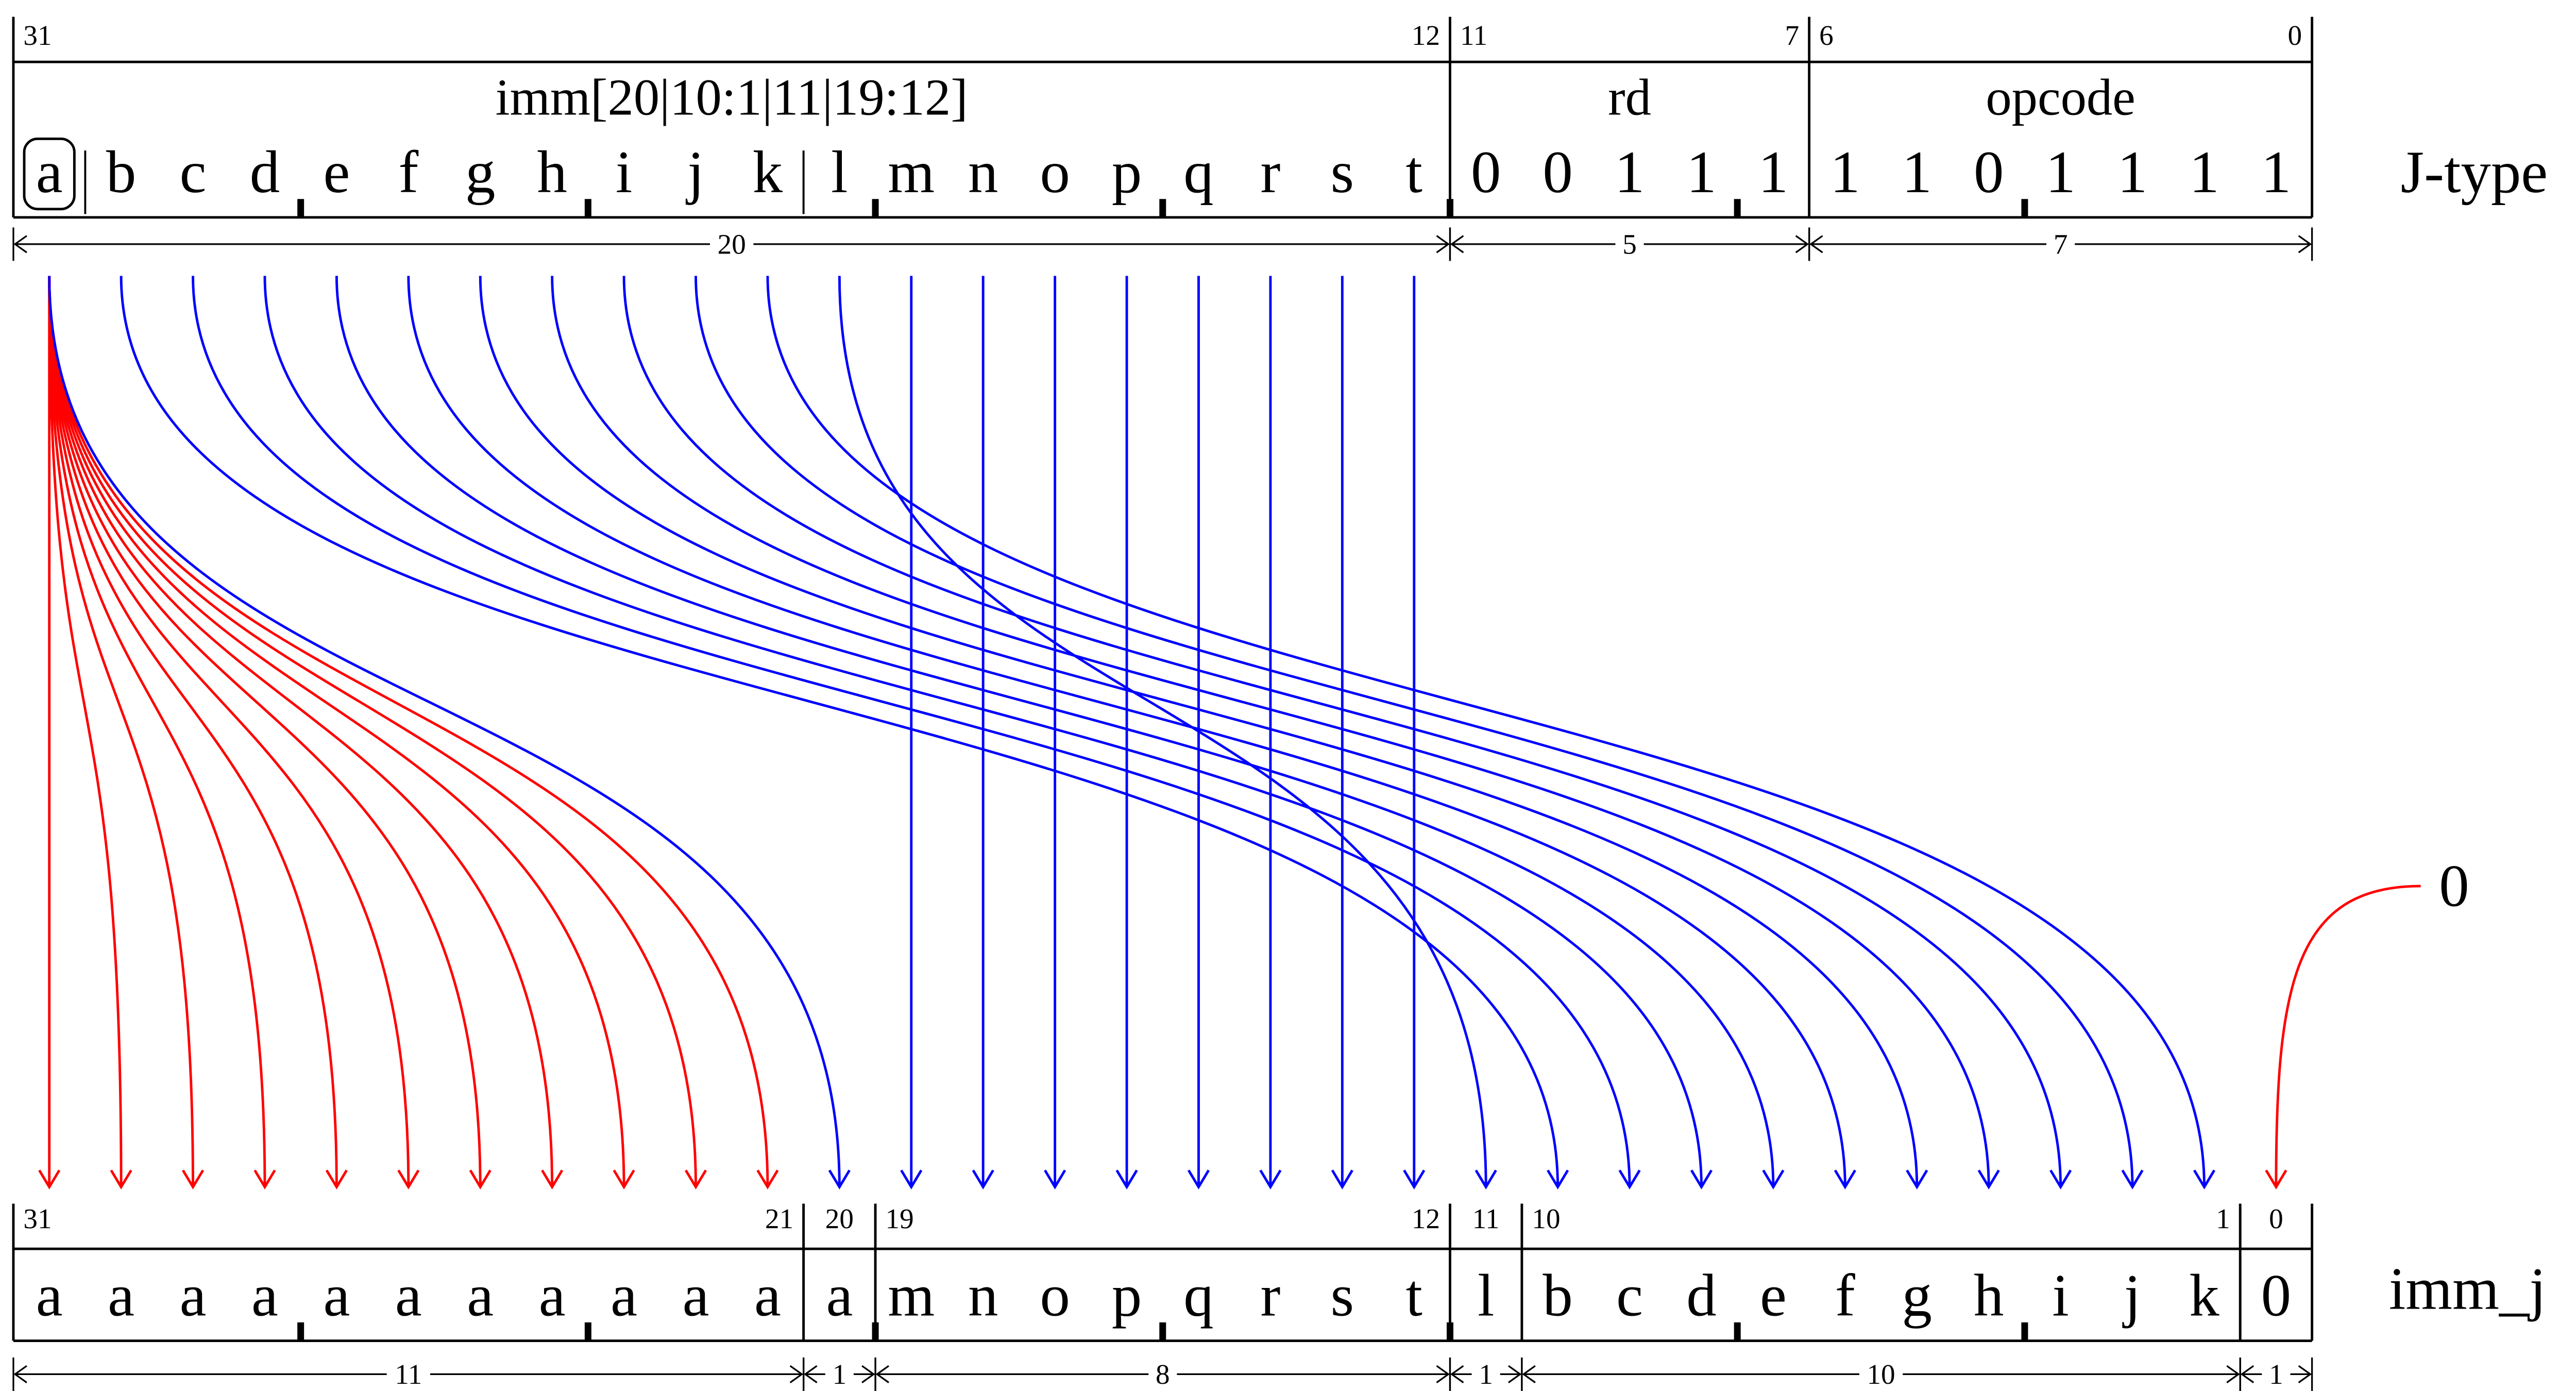 This screenshot has width=2576, height=1391. Describe the element at coordinates (839, 1218) in the screenshot. I see `bit-number: 20` at that location.